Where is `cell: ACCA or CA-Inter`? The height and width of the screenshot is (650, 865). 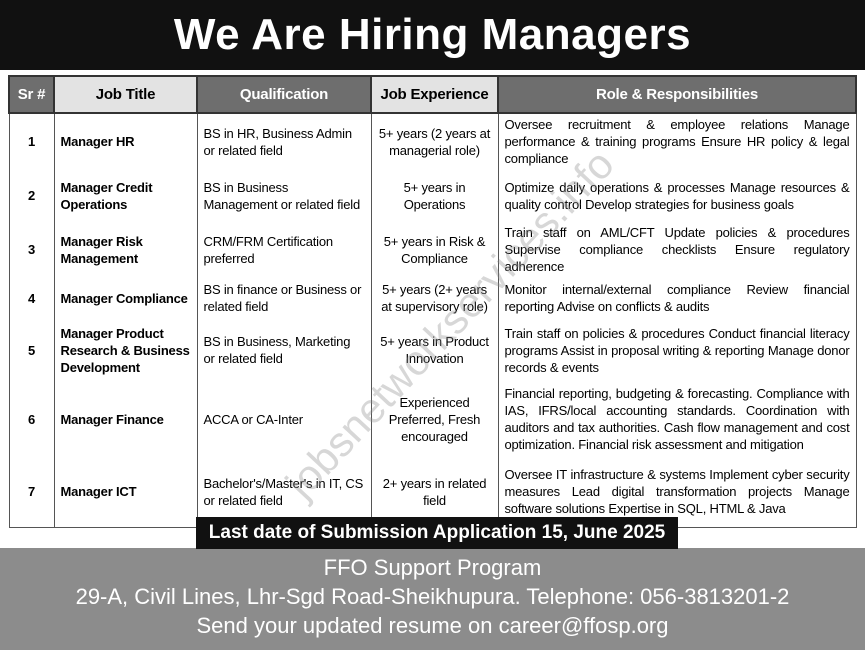 cell: ACCA or CA-Inter is located at coordinates (284, 419).